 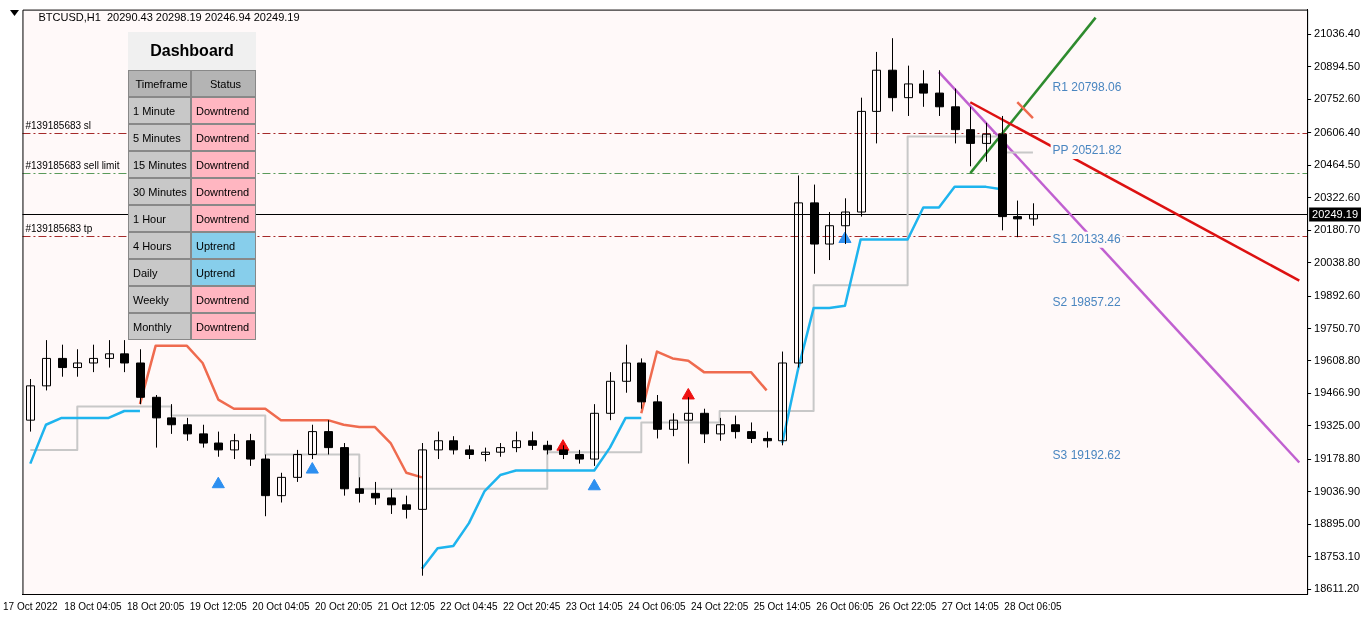 What do you see at coordinates (1337, 33) in the screenshot?
I see `y-tick-label: 21036.40` at bounding box center [1337, 33].